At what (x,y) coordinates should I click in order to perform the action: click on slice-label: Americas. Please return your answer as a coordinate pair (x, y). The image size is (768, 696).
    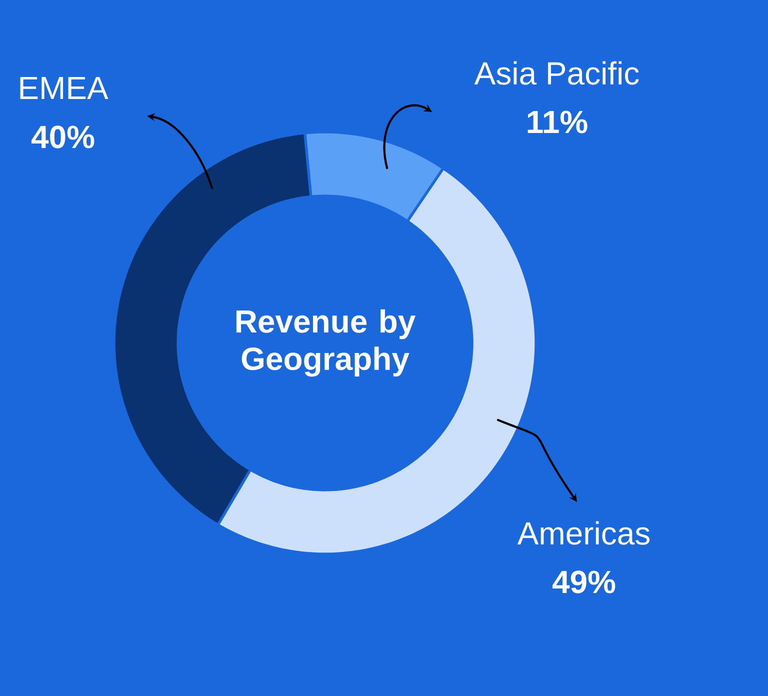
    Looking at the image, I should click on (583, 533).